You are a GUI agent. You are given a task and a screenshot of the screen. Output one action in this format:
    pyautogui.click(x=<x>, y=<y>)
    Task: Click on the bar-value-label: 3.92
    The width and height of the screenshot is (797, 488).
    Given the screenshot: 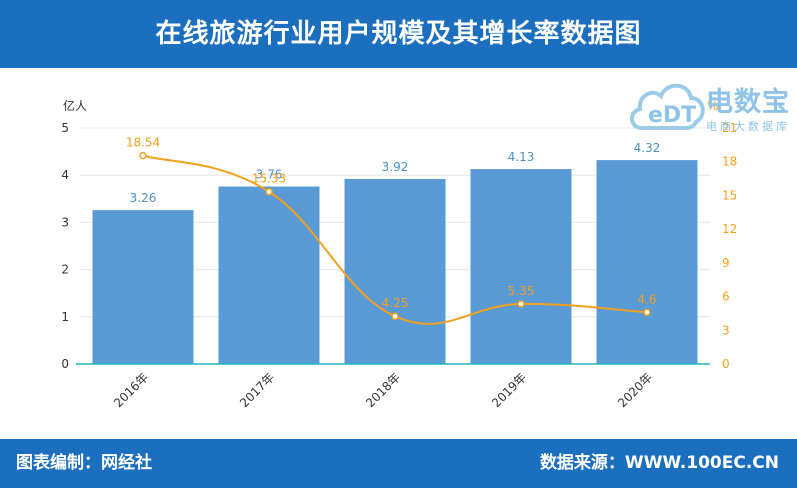 What is the action you would take?
    pyautogui.click(x=395, y=167)
    